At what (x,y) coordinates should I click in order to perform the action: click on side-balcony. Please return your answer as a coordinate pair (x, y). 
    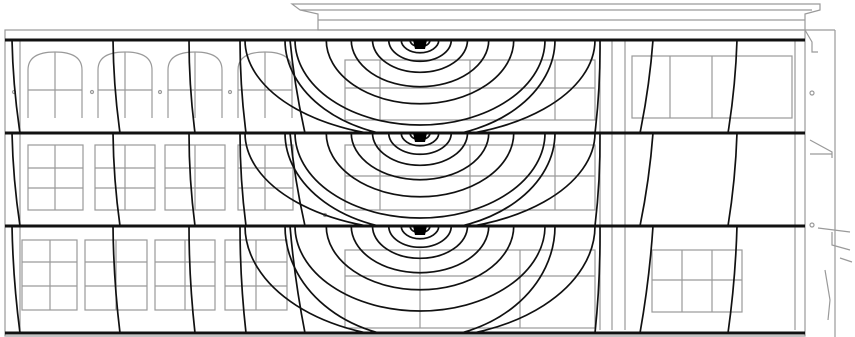
    Looking at the image, I should click on (821, 148).